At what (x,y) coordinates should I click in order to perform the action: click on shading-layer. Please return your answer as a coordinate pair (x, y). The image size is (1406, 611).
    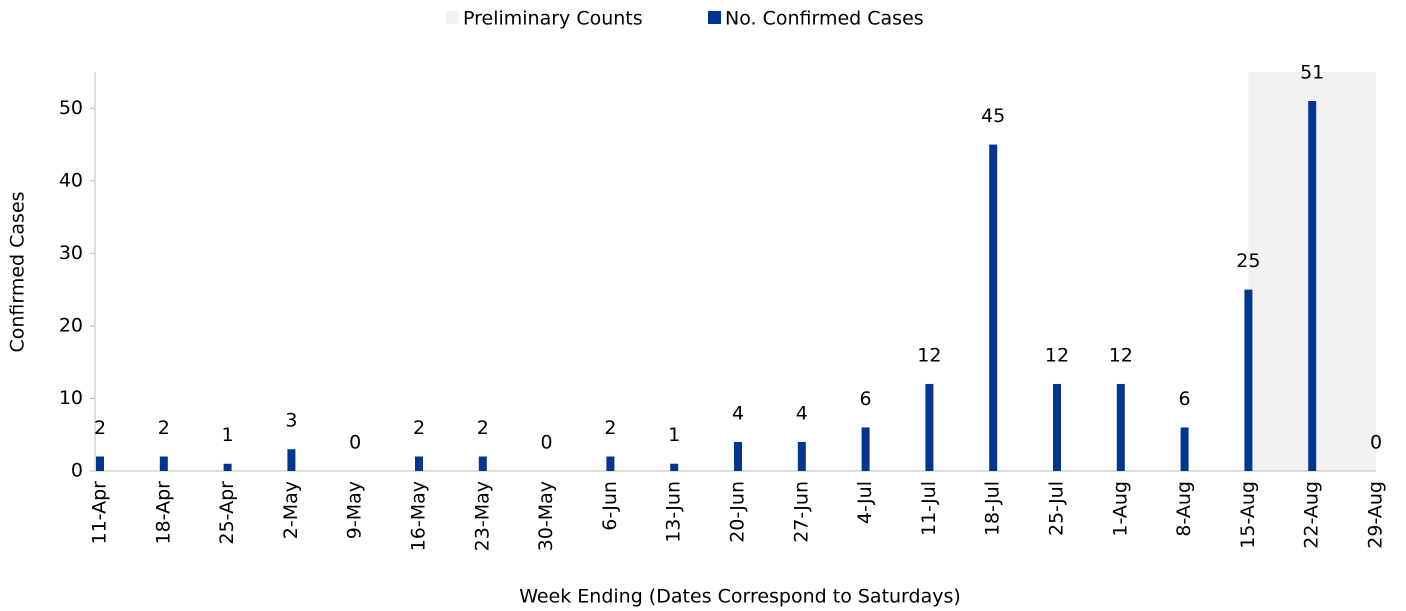
    Looking at the image, I should click on (1312, 271).